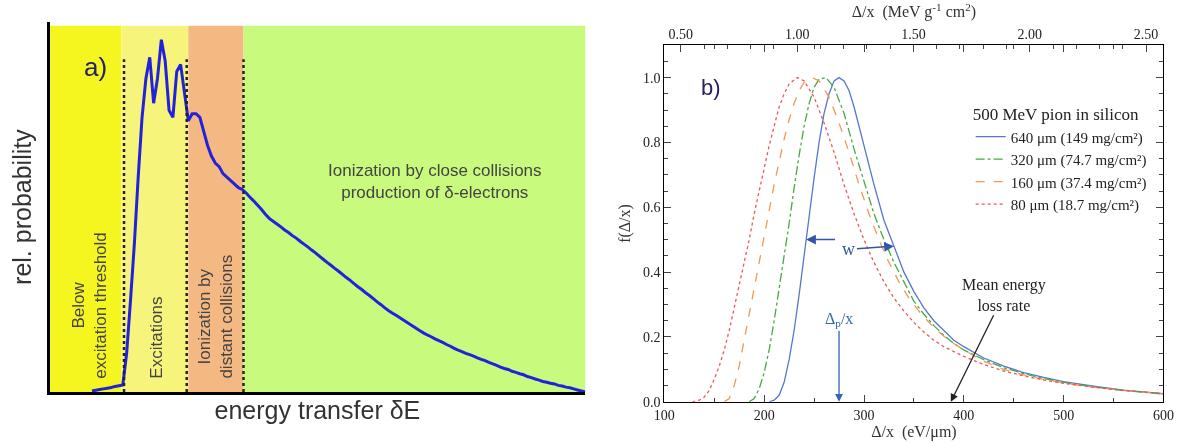 This screenshot has height=443, width=1180. I want to click on x2-tick-label: 0.50, so click(681, 34).